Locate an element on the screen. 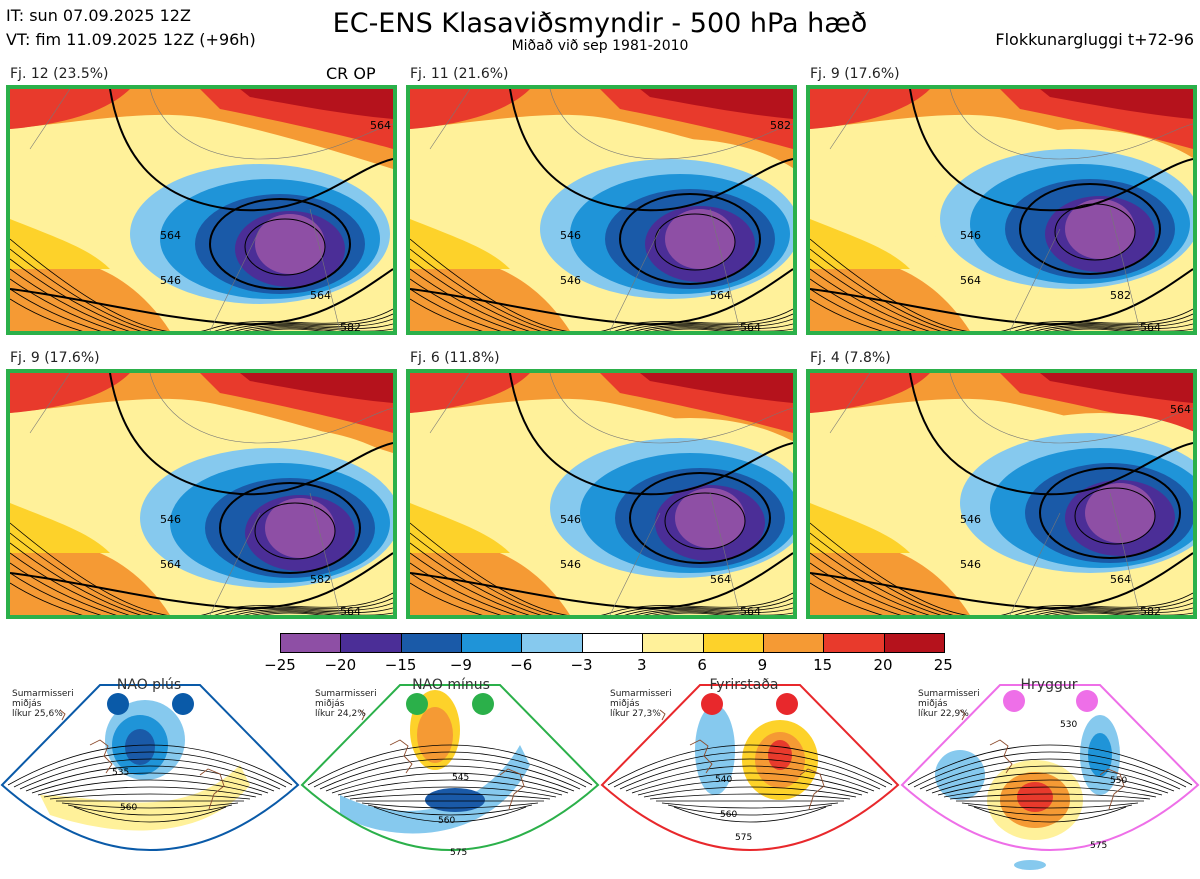 The width and height of the screenshot is (1200, 879). cluster-map-3: 546 564 582 564 is located at coordinates (1001, 210).